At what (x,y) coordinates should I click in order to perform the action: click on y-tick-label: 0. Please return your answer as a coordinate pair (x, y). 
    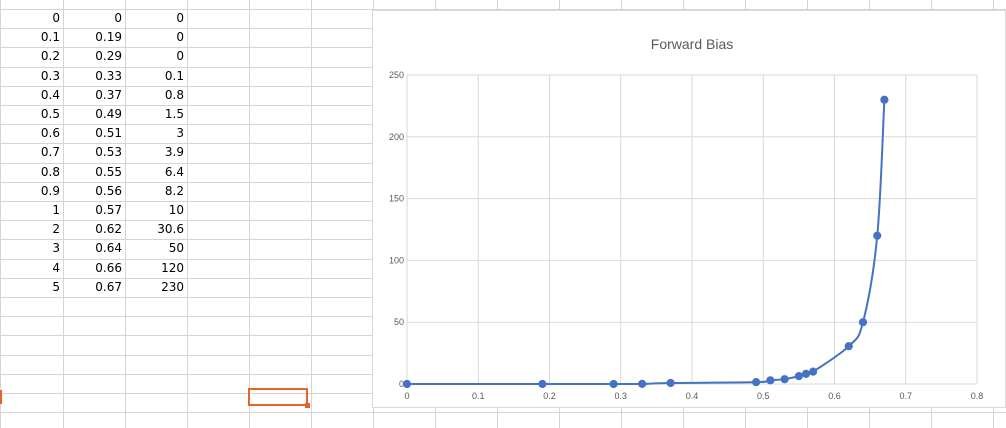
    Looking at the image, I should click on (401, 384).